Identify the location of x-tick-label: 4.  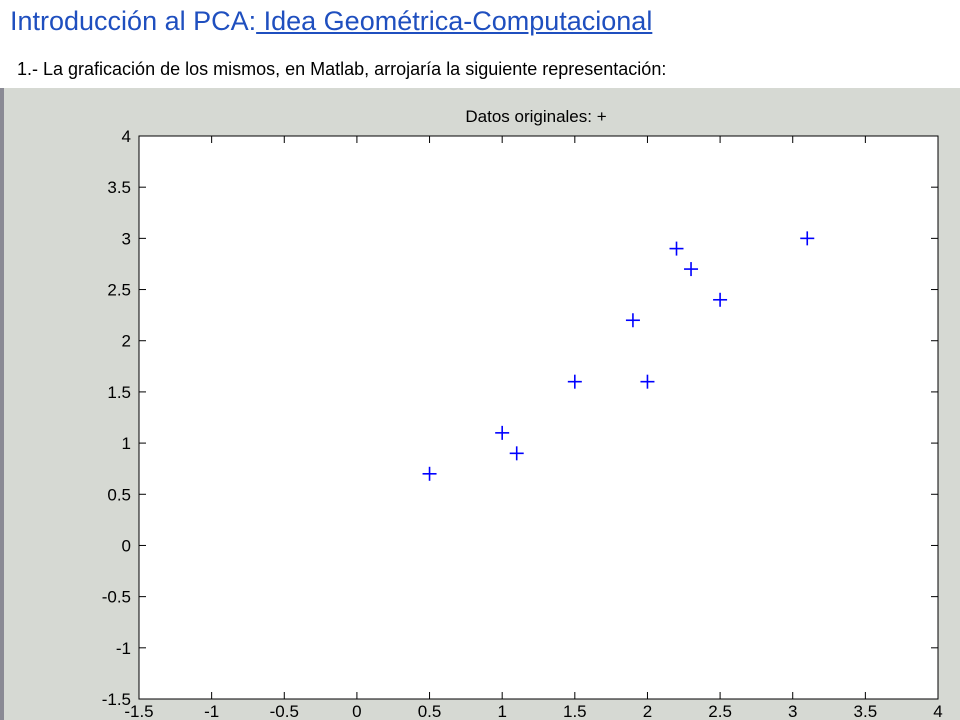
(937, 711).